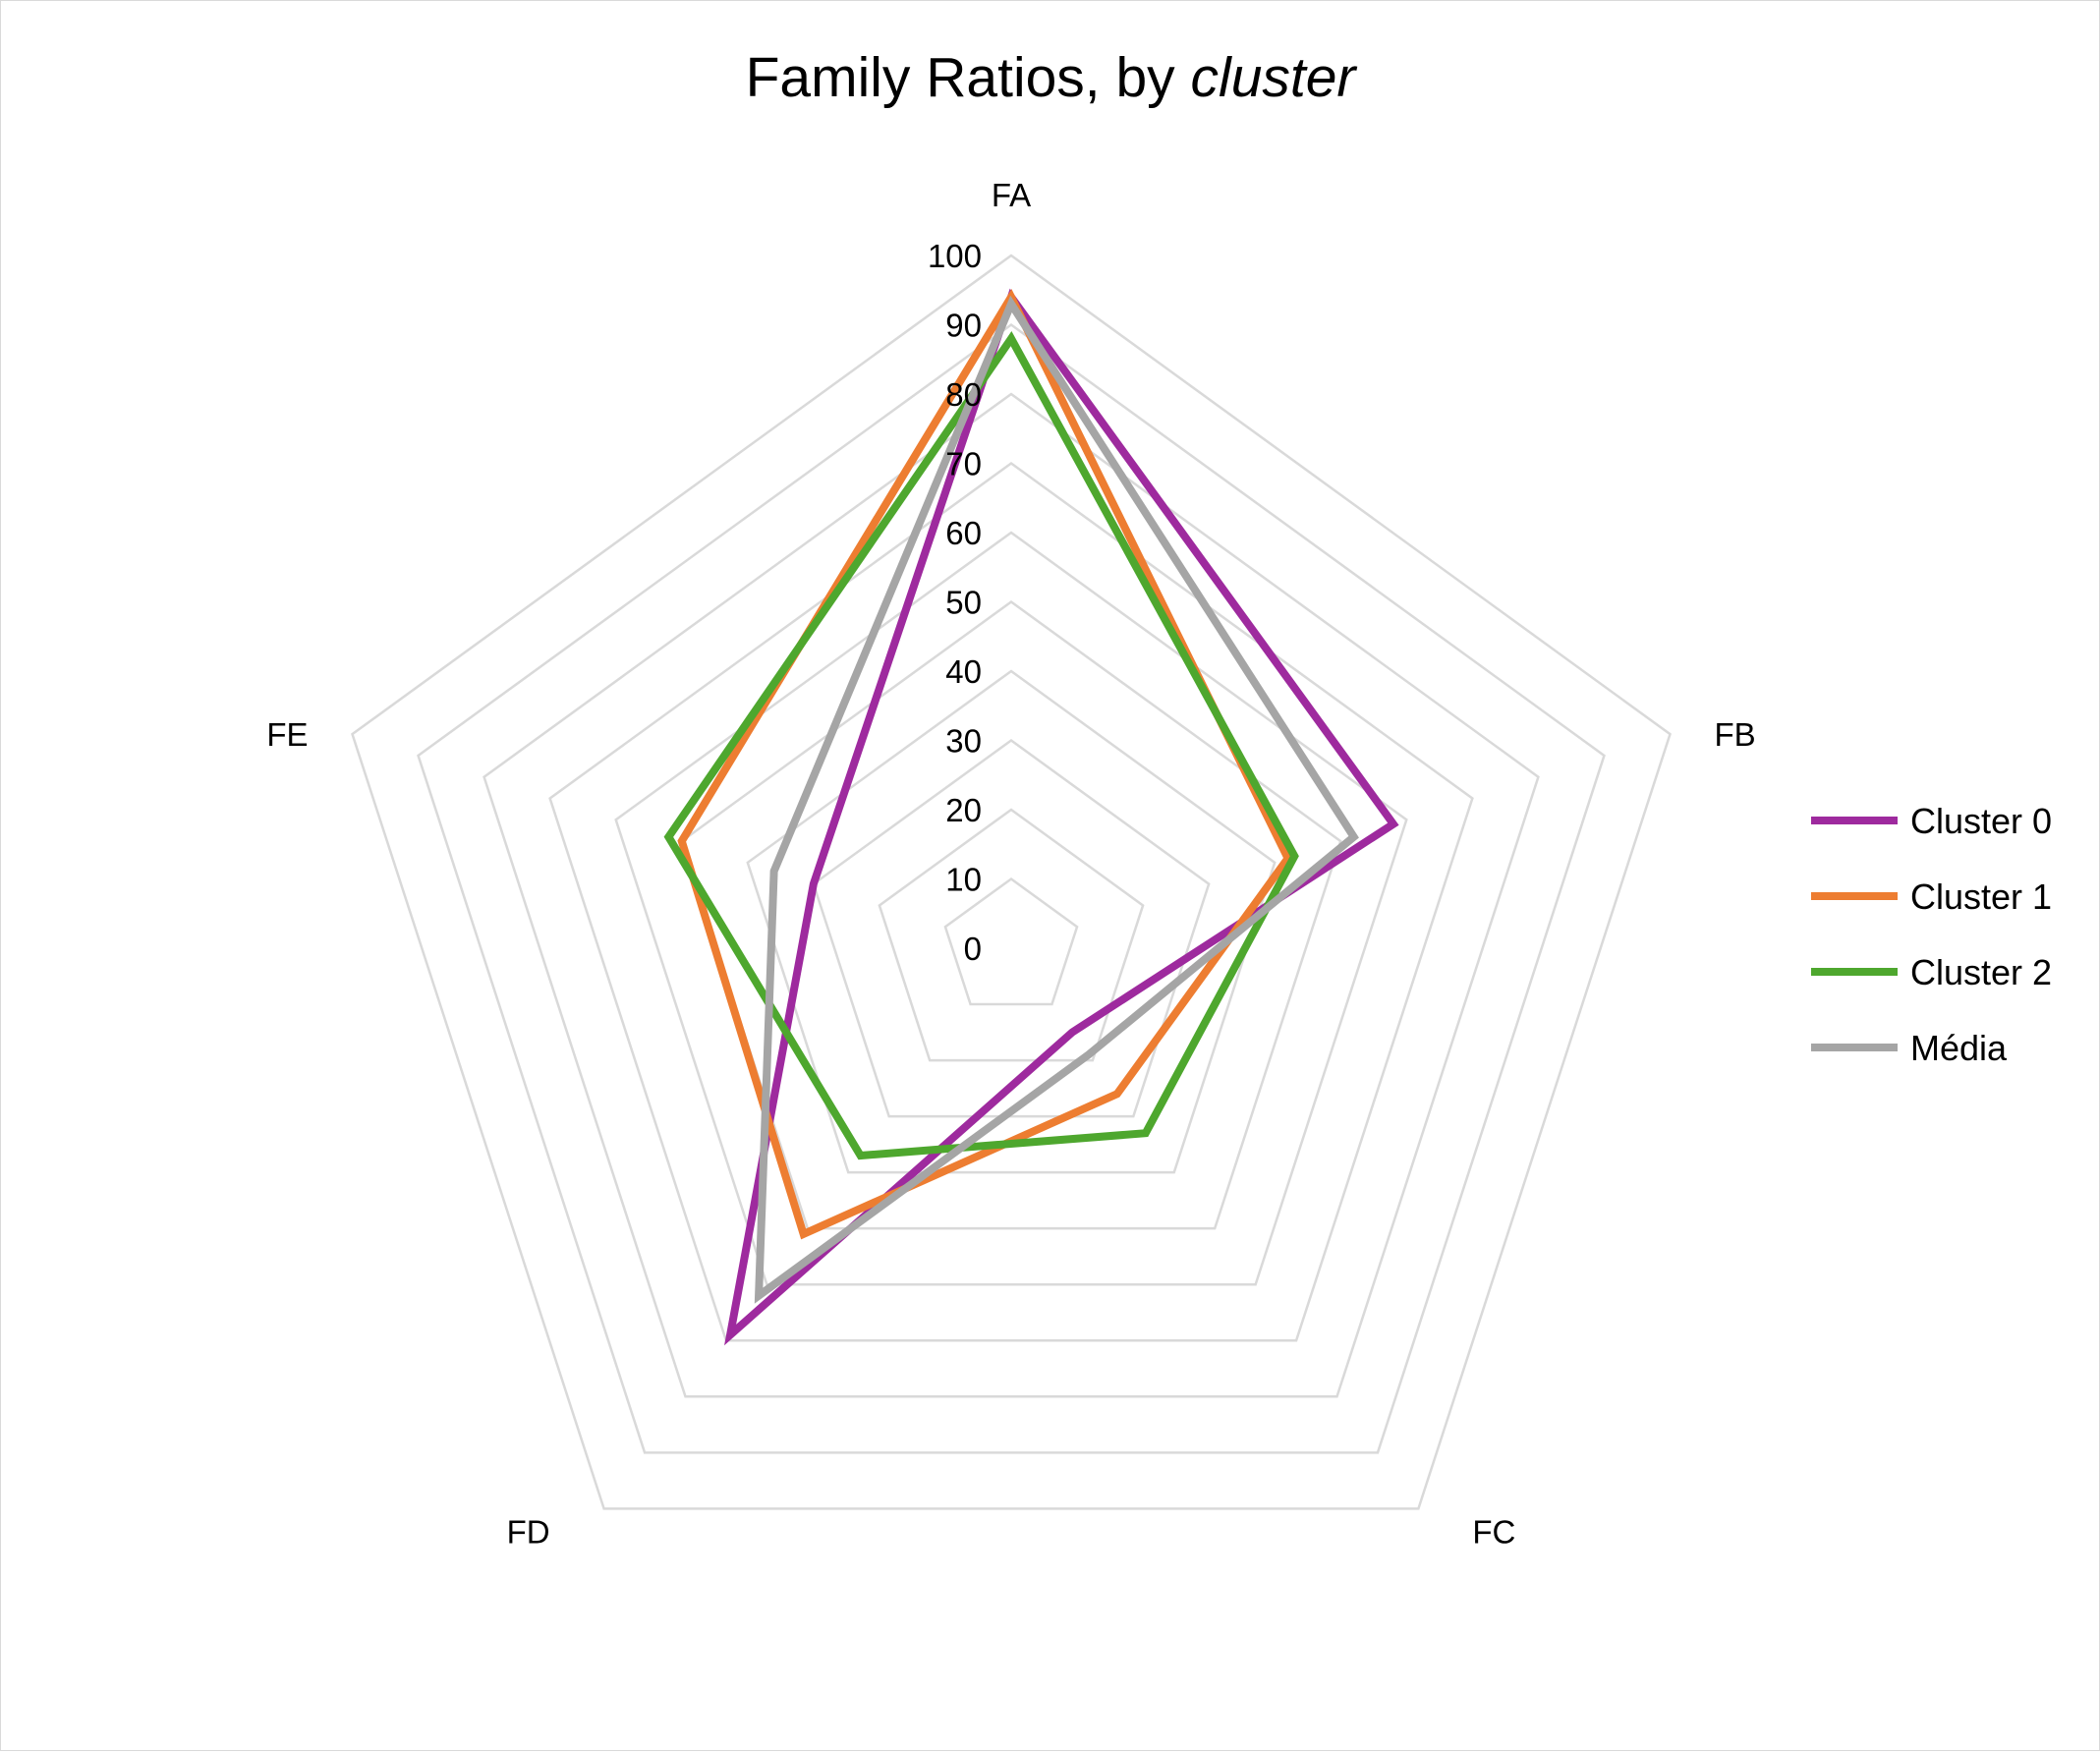 The image size is (2100, 1752). What do you see at coordinates (1011, 195) in the screenshot?
I see `axis-label-fa: FA` at bounding box center [1011, 195].